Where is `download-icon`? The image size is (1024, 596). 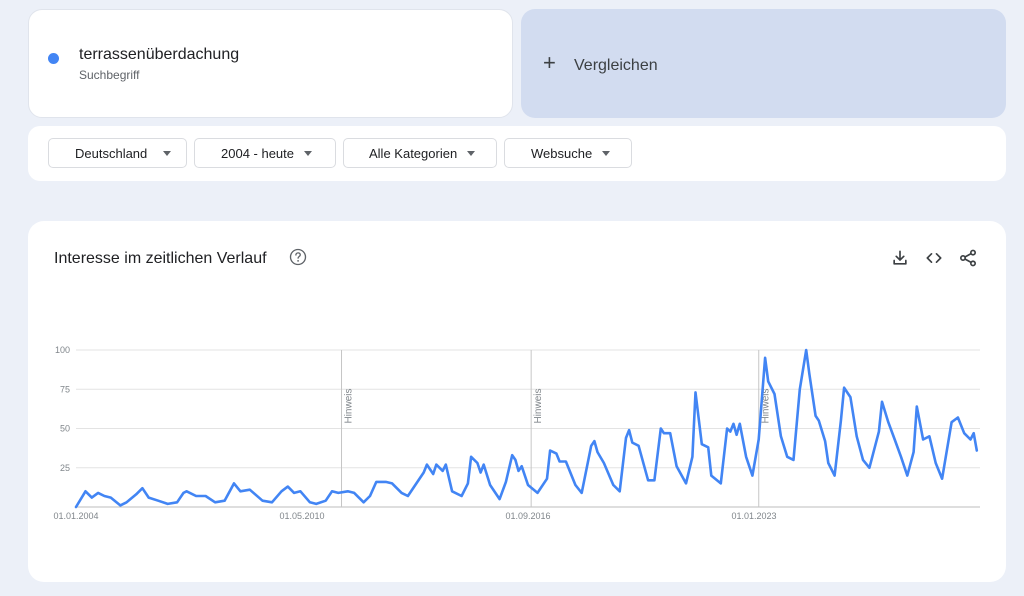
download-icon is located at coordinates (900, 258).